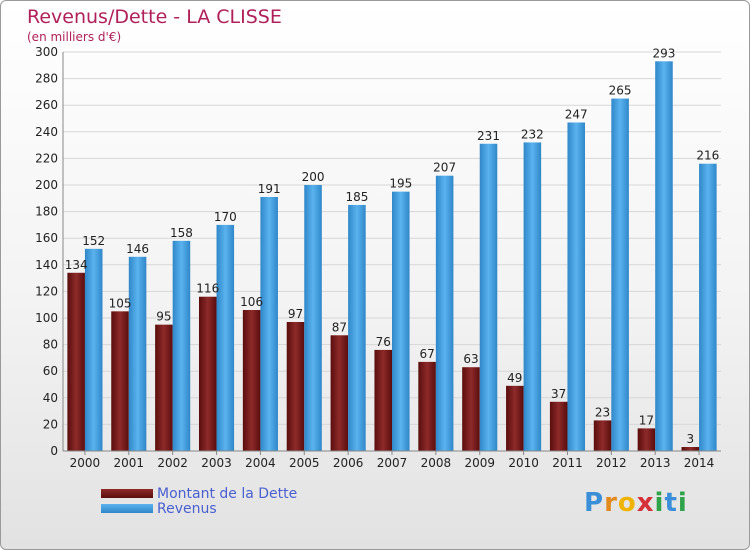  I want to click on data-label-dette: 67, so click(426, 354).